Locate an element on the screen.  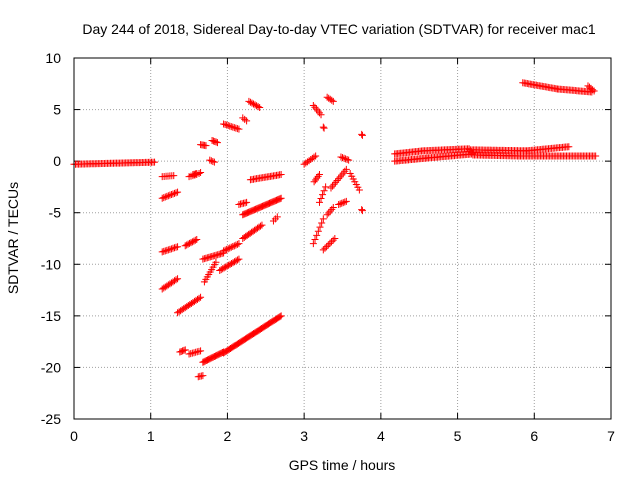
y-tick-label: -5 is located at coordinates (55, 213).